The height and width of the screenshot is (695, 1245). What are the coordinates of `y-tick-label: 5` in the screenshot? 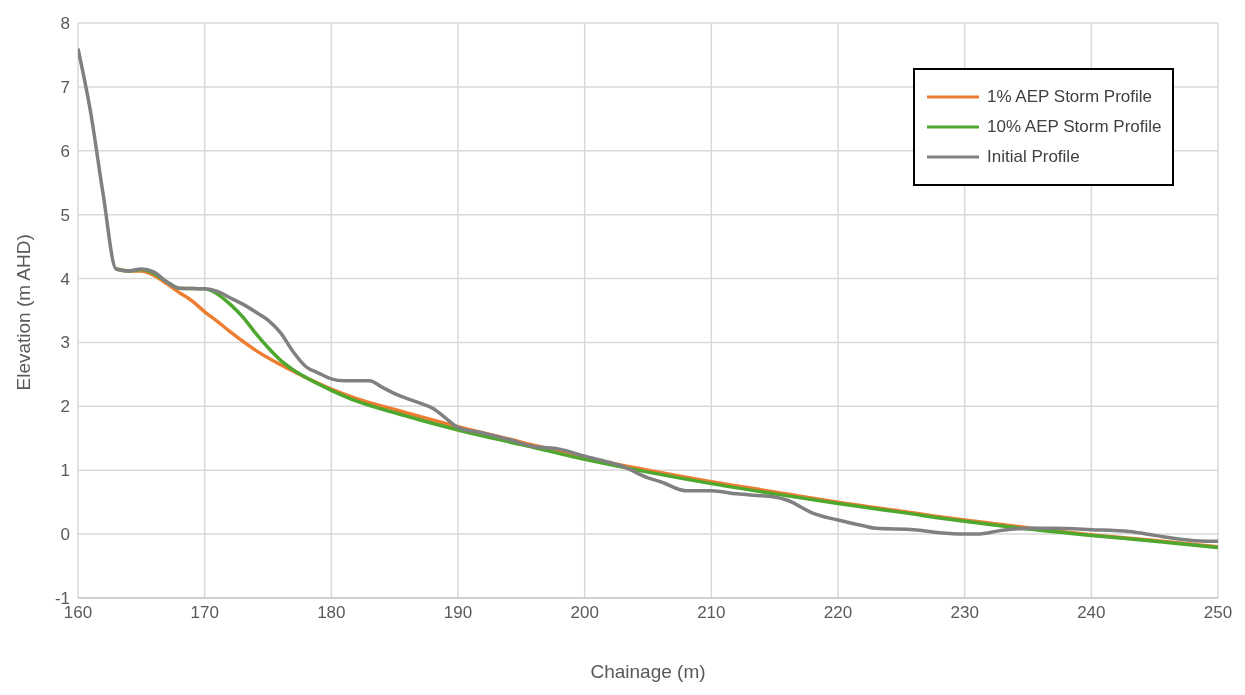 It's located at (65, 215).